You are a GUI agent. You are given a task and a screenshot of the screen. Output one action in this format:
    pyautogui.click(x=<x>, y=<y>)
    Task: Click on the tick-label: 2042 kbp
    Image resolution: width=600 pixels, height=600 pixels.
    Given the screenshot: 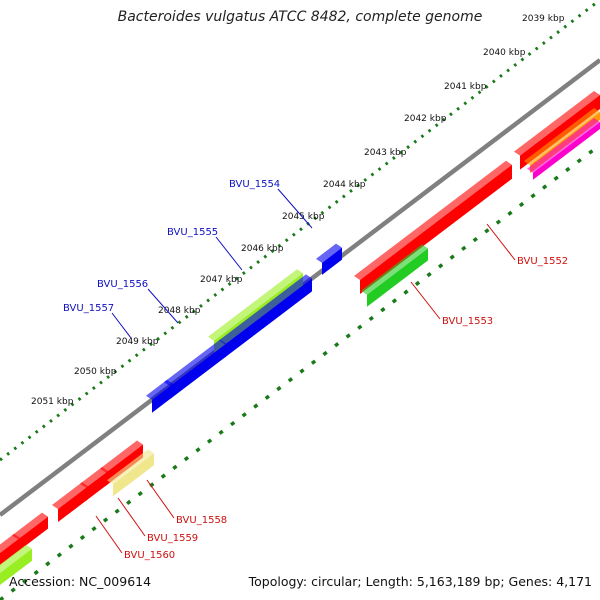 What is the action you would take?
    pyautogui.click(x=425, y=119)
    